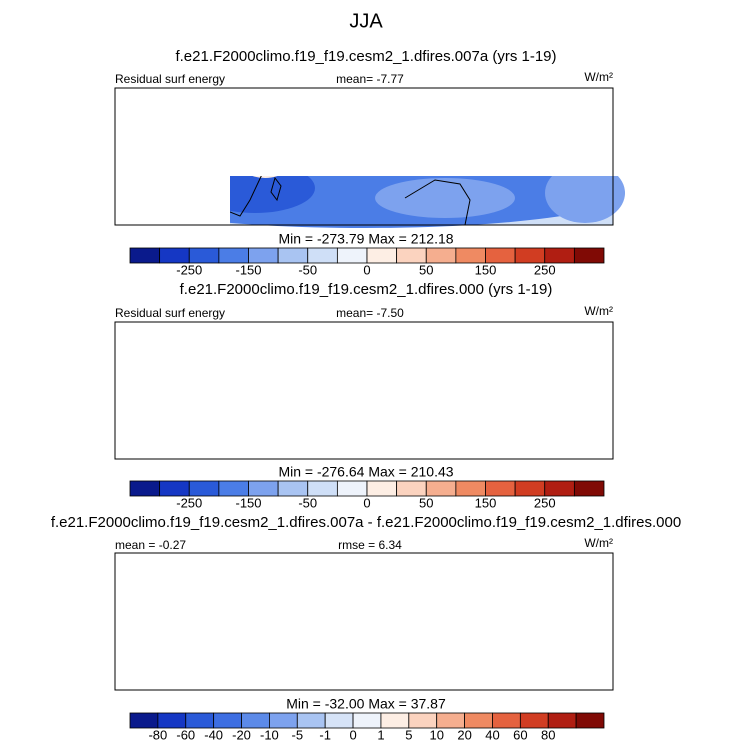  Describe the element at coordinates (370, 79) in the screenshot. I see `panel-center-label: mean= -7.77` at that location.